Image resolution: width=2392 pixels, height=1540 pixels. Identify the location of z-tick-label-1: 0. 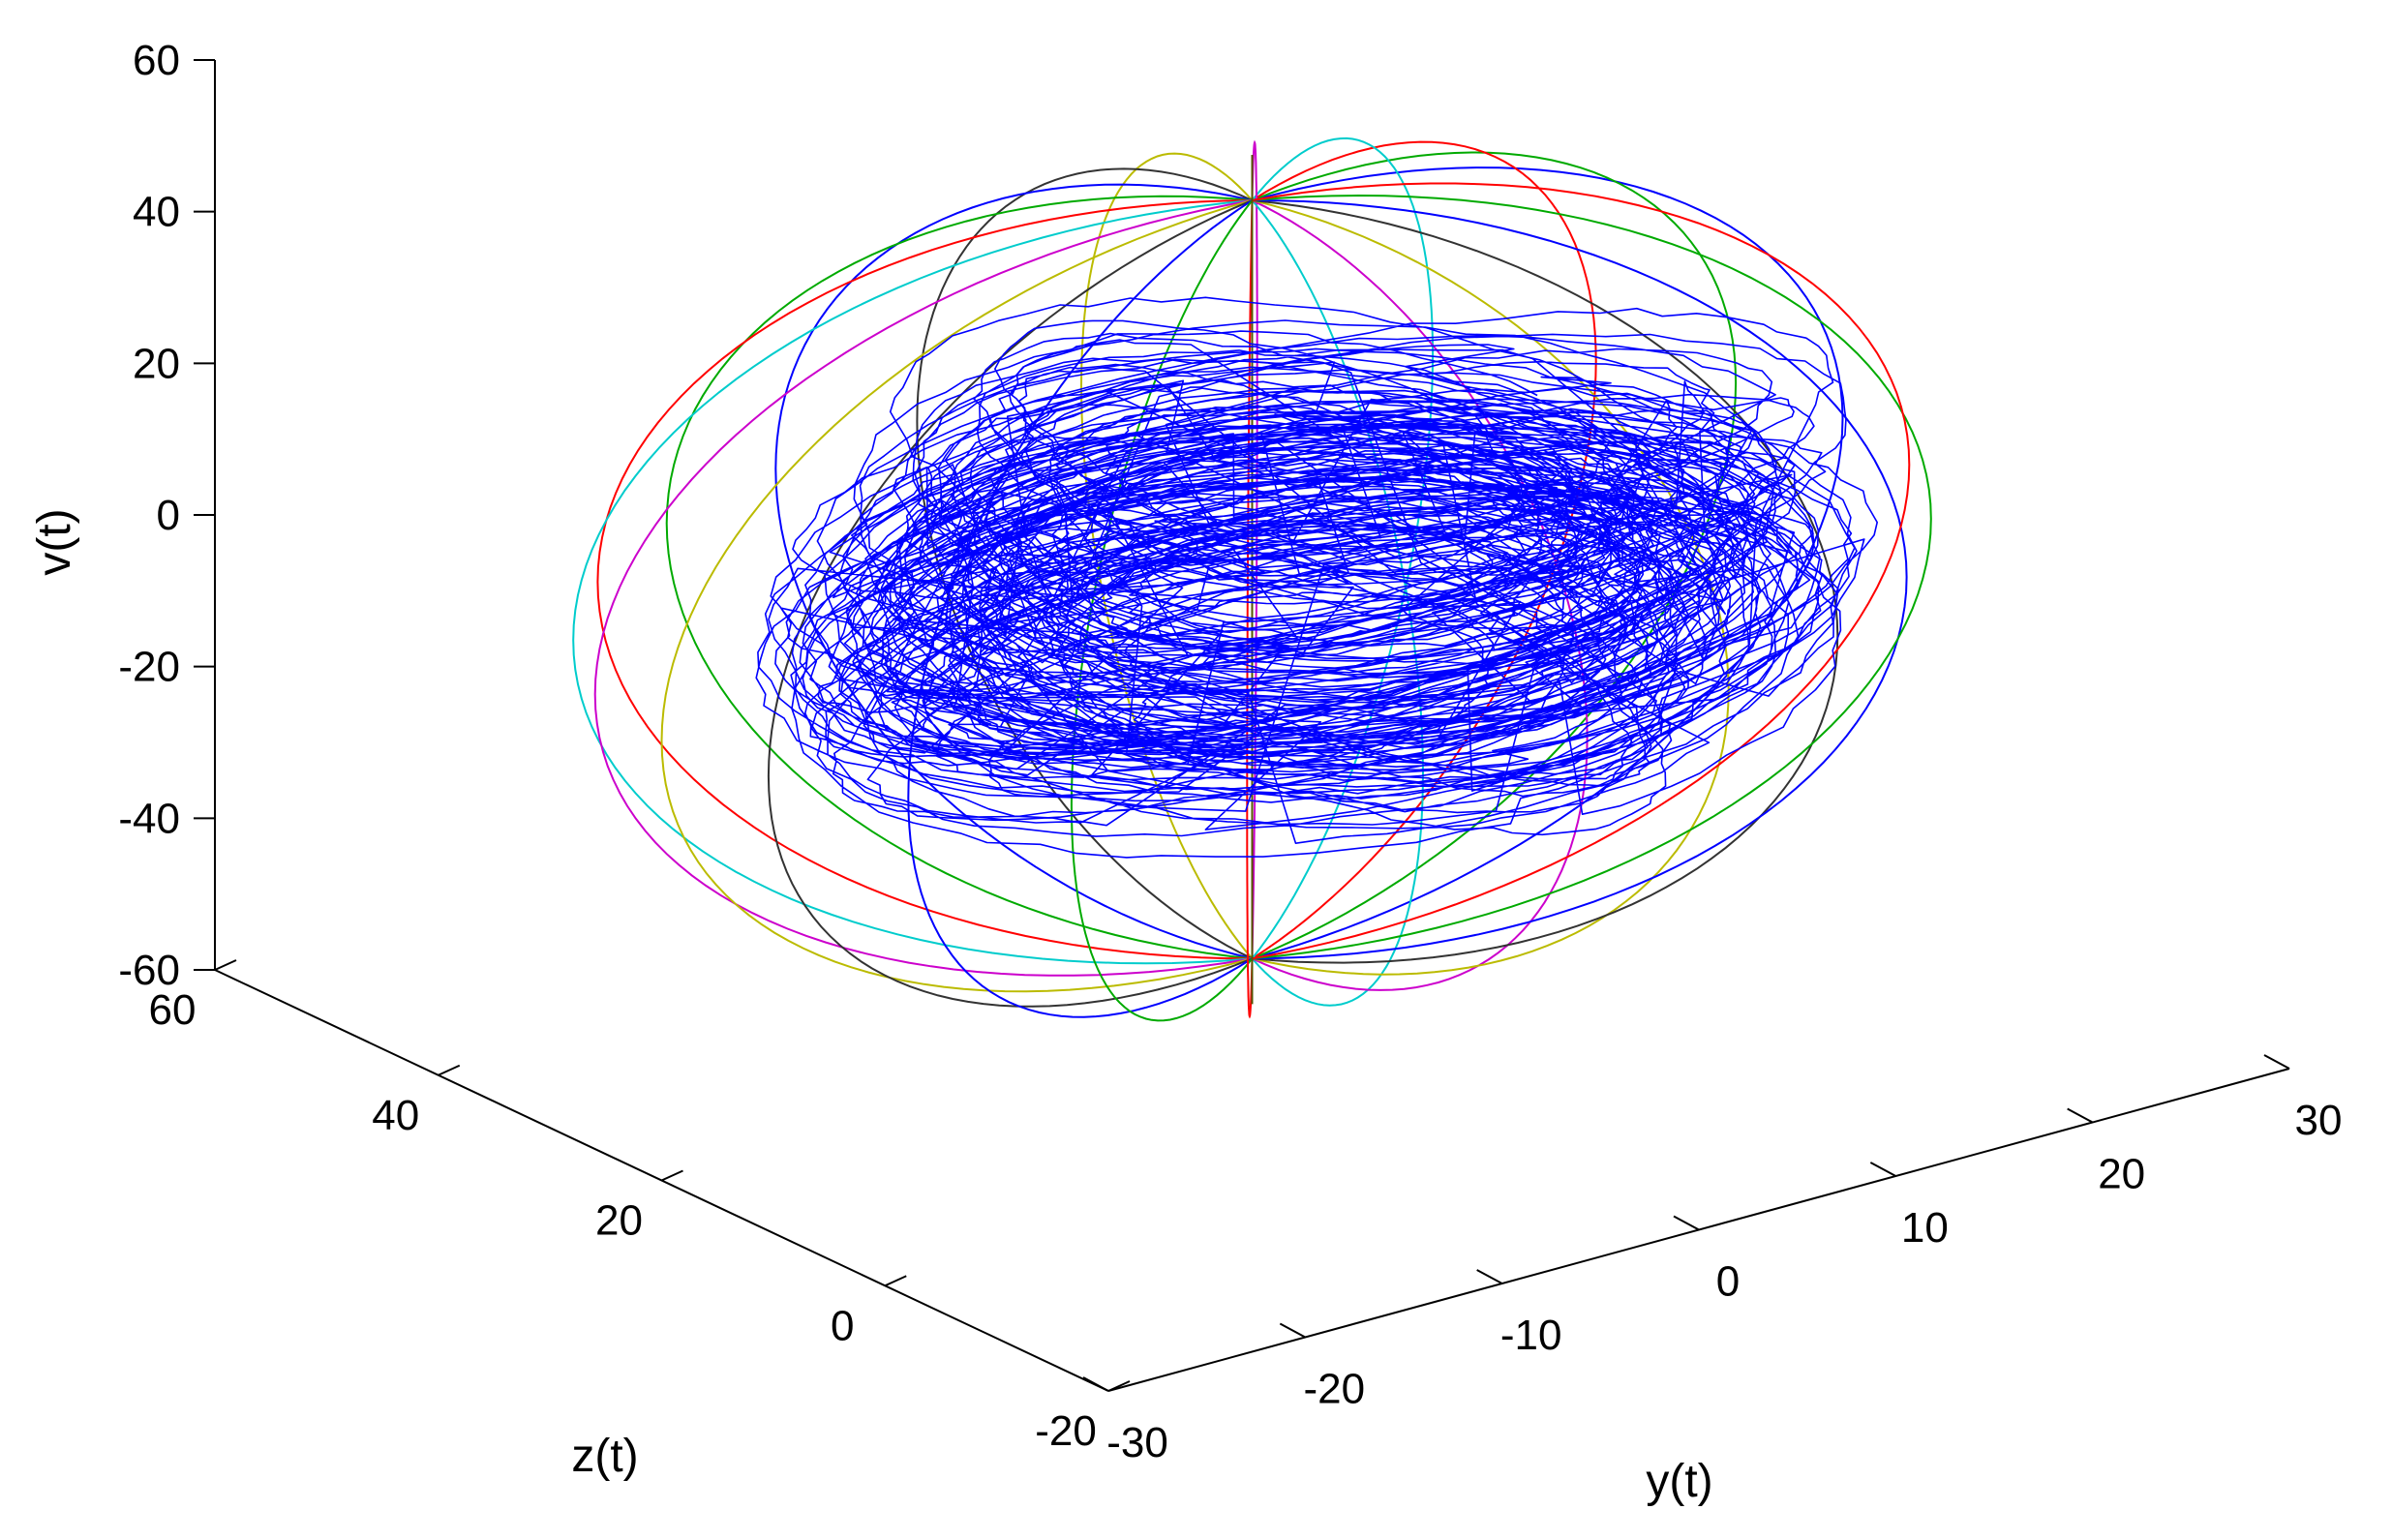
(842, 1325).